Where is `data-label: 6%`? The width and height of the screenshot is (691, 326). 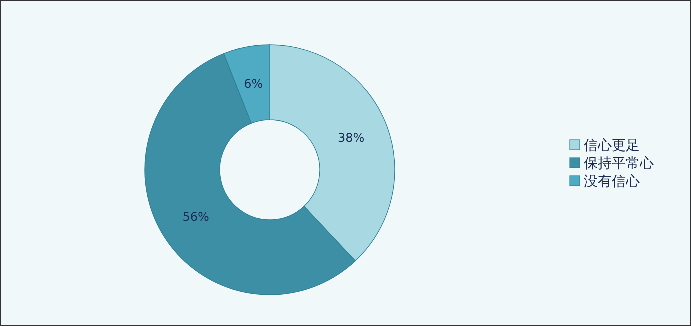 data-label: 6% is located at coordinates (254, 84).